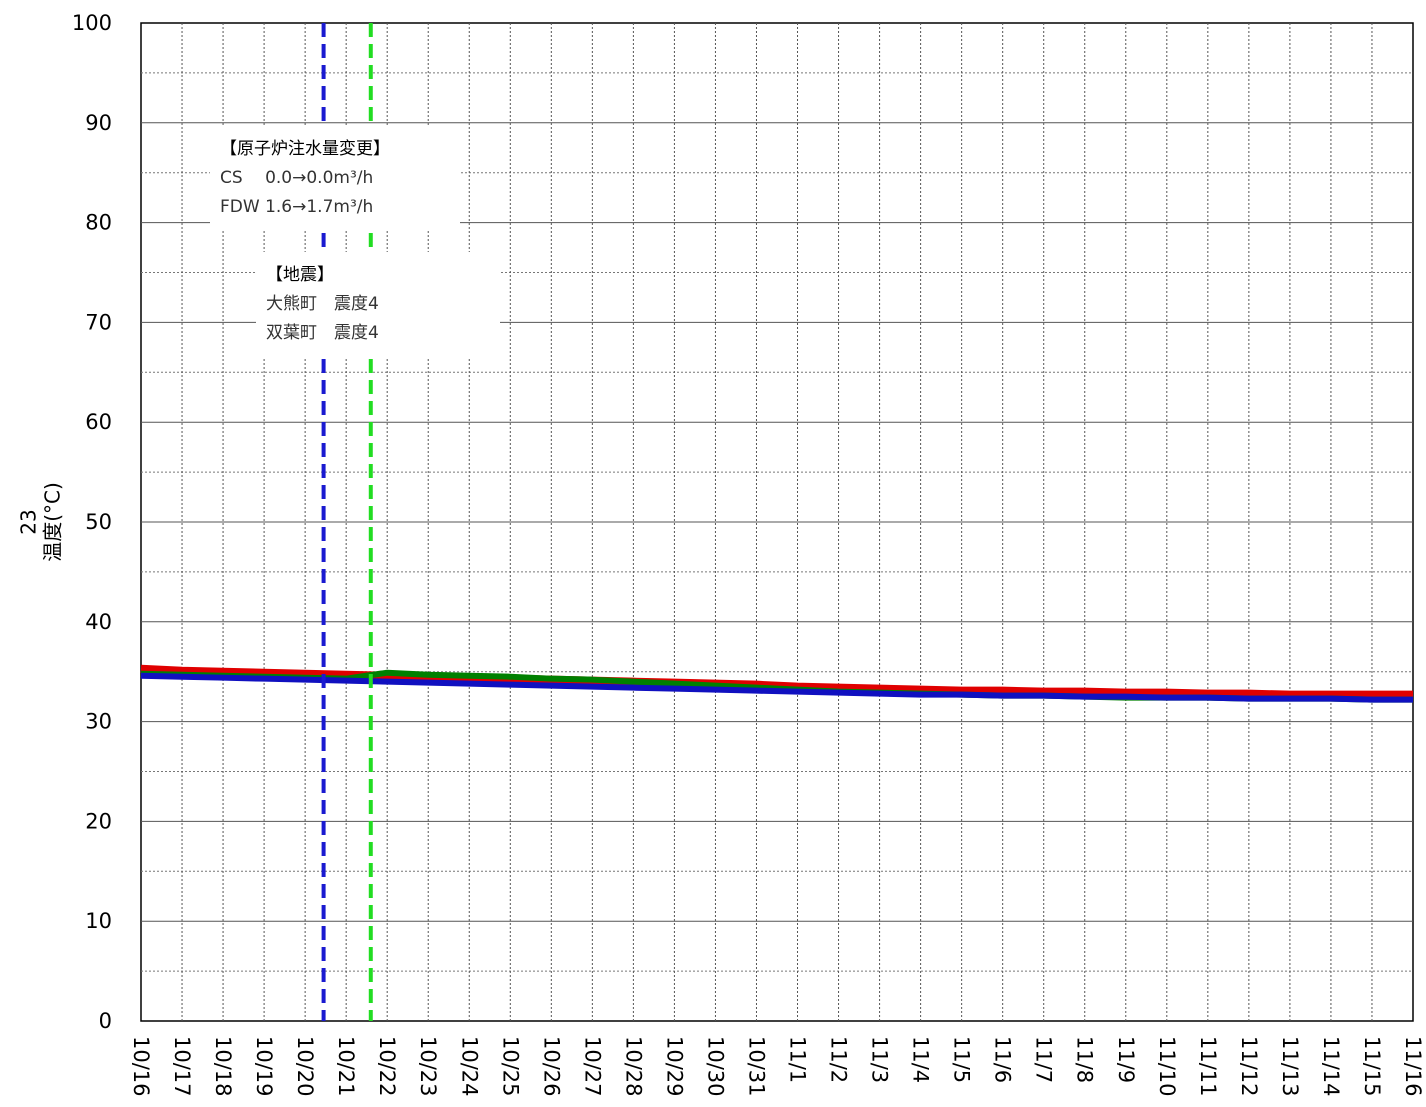 The width and height of the screenshot is (1426, 1107). What do you see at coordinates (53, 522) in the screenshot?
I see `y-axis-title-label: 温度(°C)` at bounding box center [53, 522].